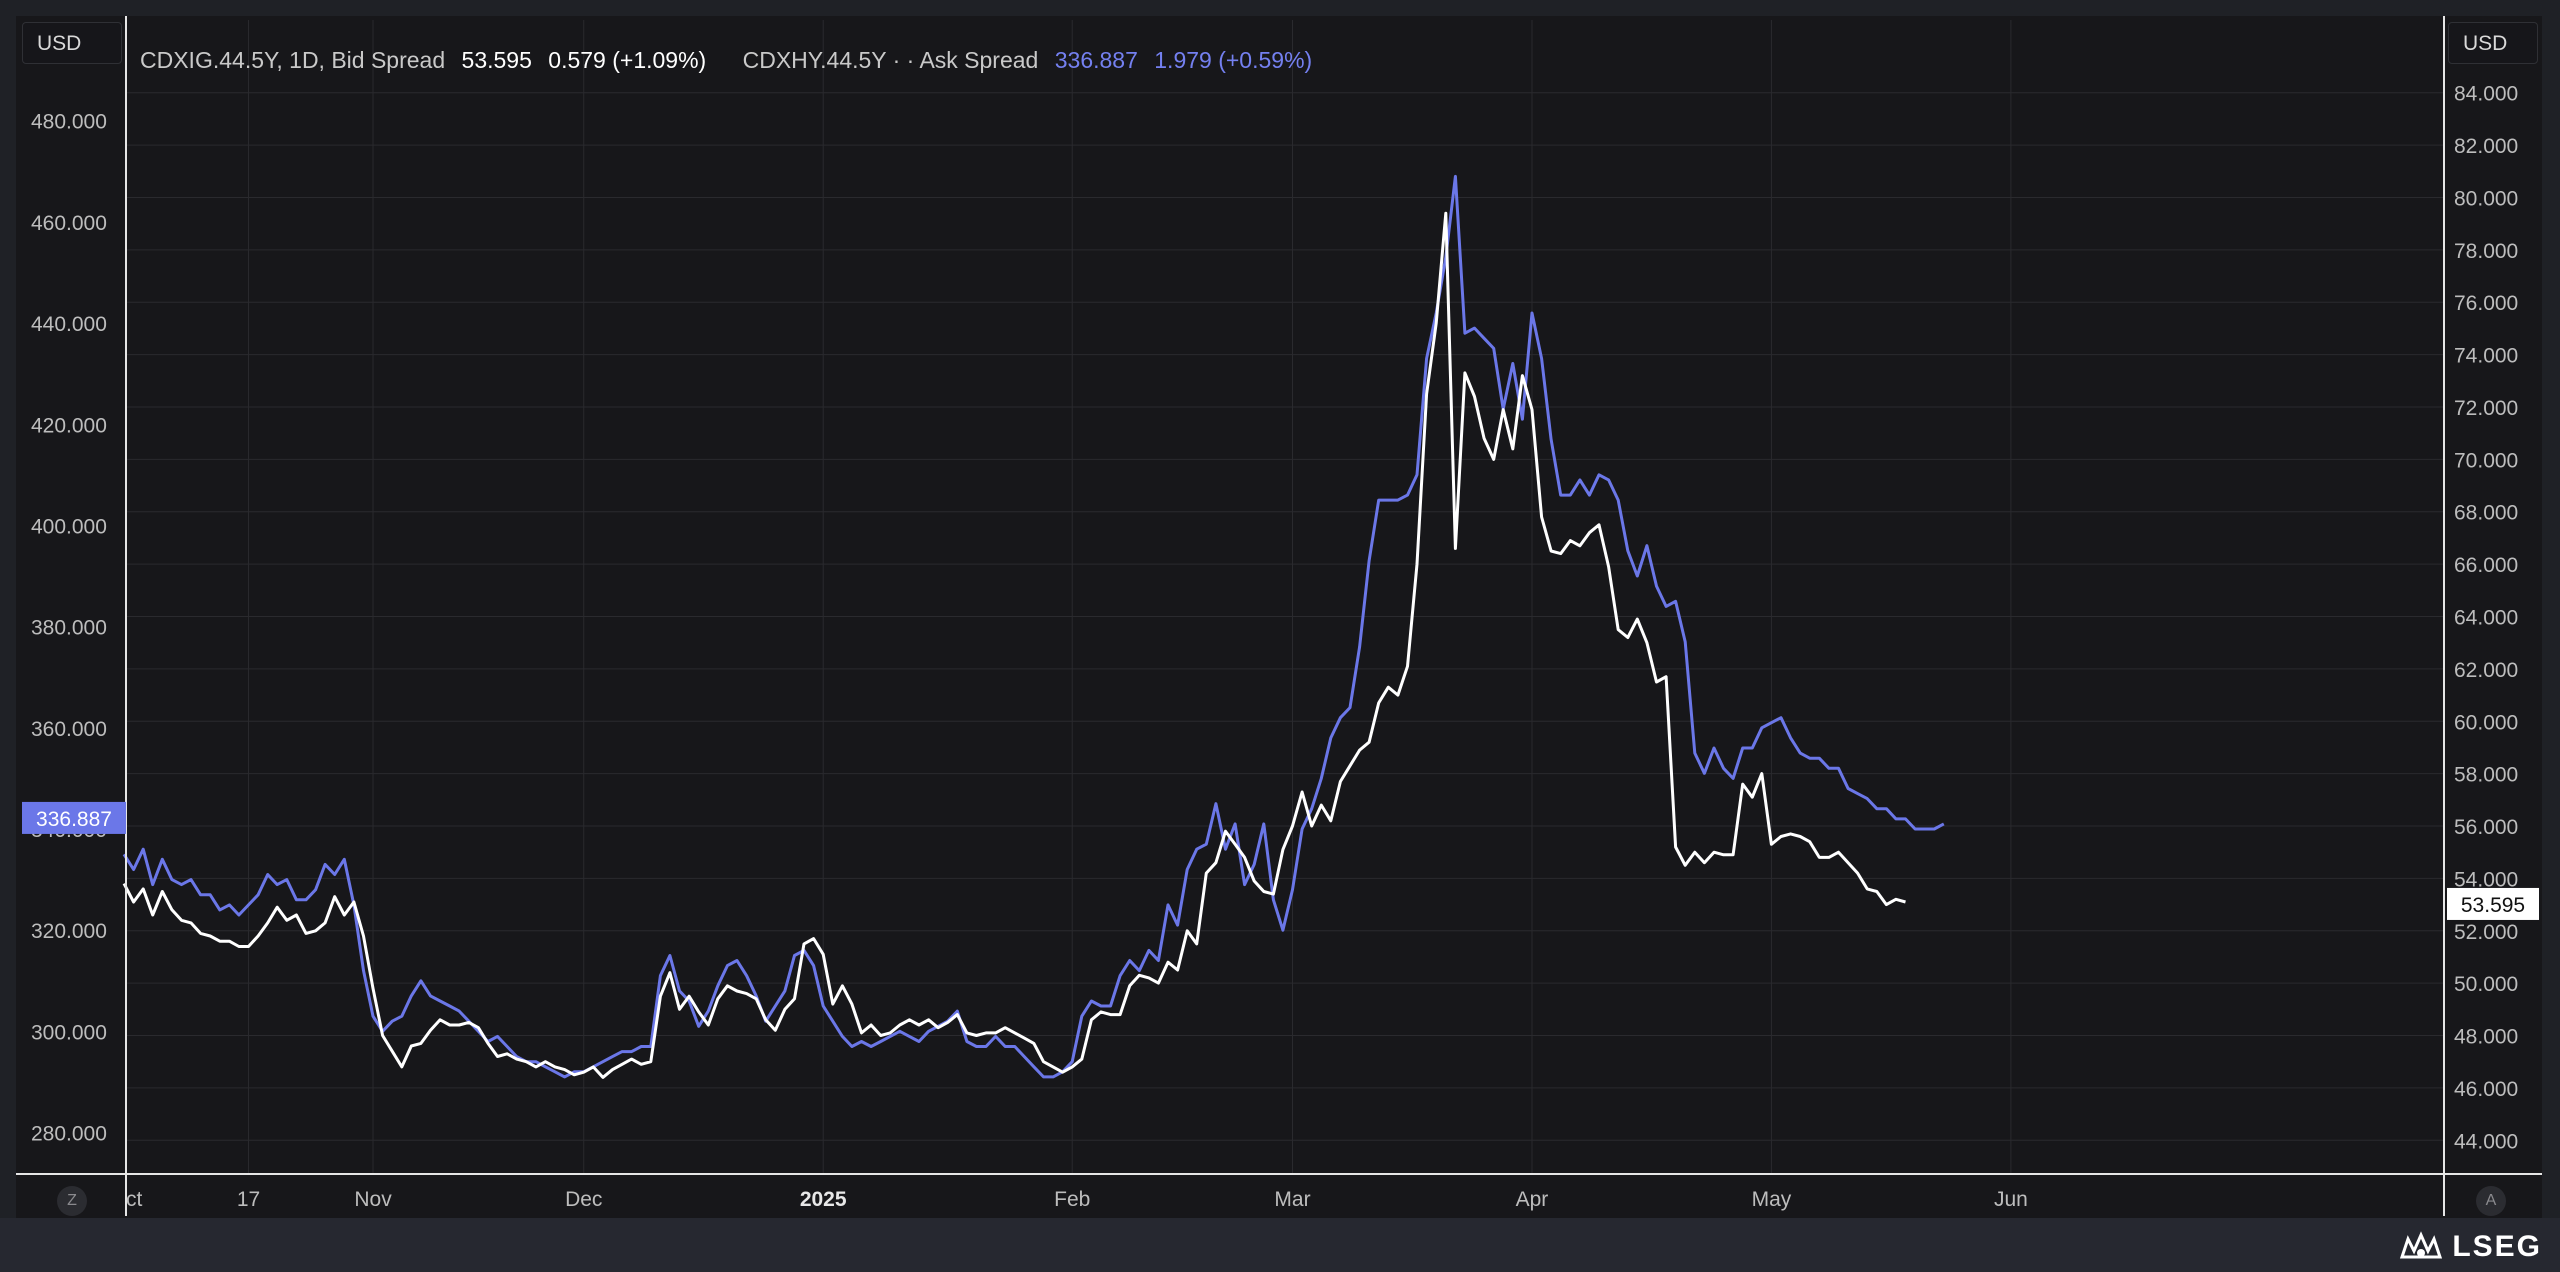  What do you see at coordinates (373, 1199) in the screenshot?
I see `x-axis-tick-label: Nov` at bounding box center [373, 1199].